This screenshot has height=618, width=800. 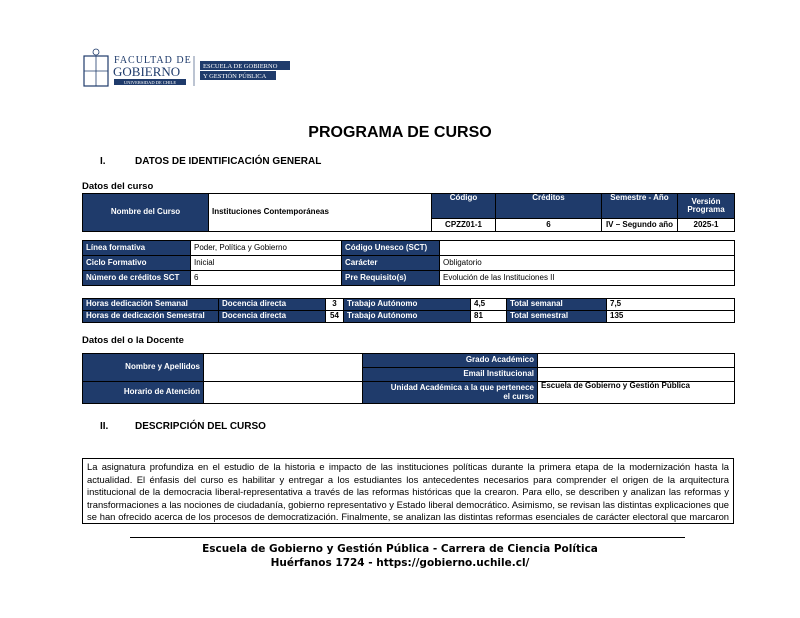 What do you see at coordinates (407, 537) in the screenshot?
I see `footer-divider` at bounding box center [407, 537].